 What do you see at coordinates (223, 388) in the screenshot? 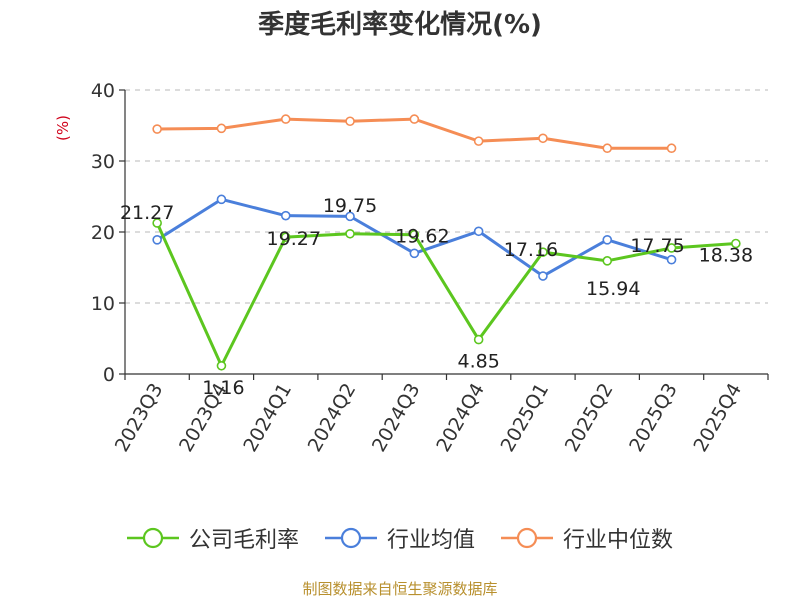
I see `data-label: 1.16` at bounding box center [223, 388].